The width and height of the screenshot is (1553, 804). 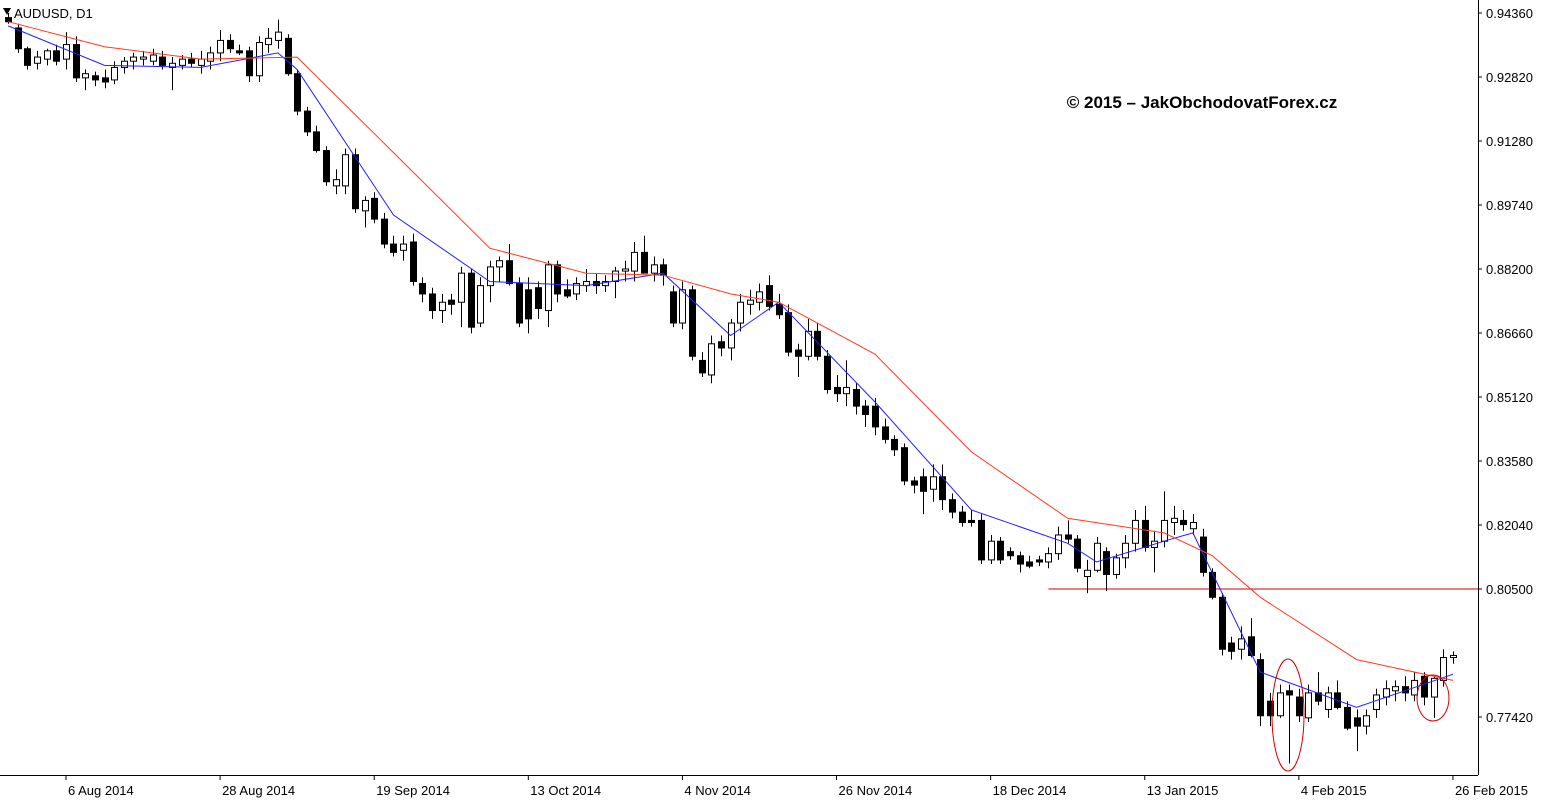 I want to click on y-tick-label: 0.91280, so click(x=1509, y=141).